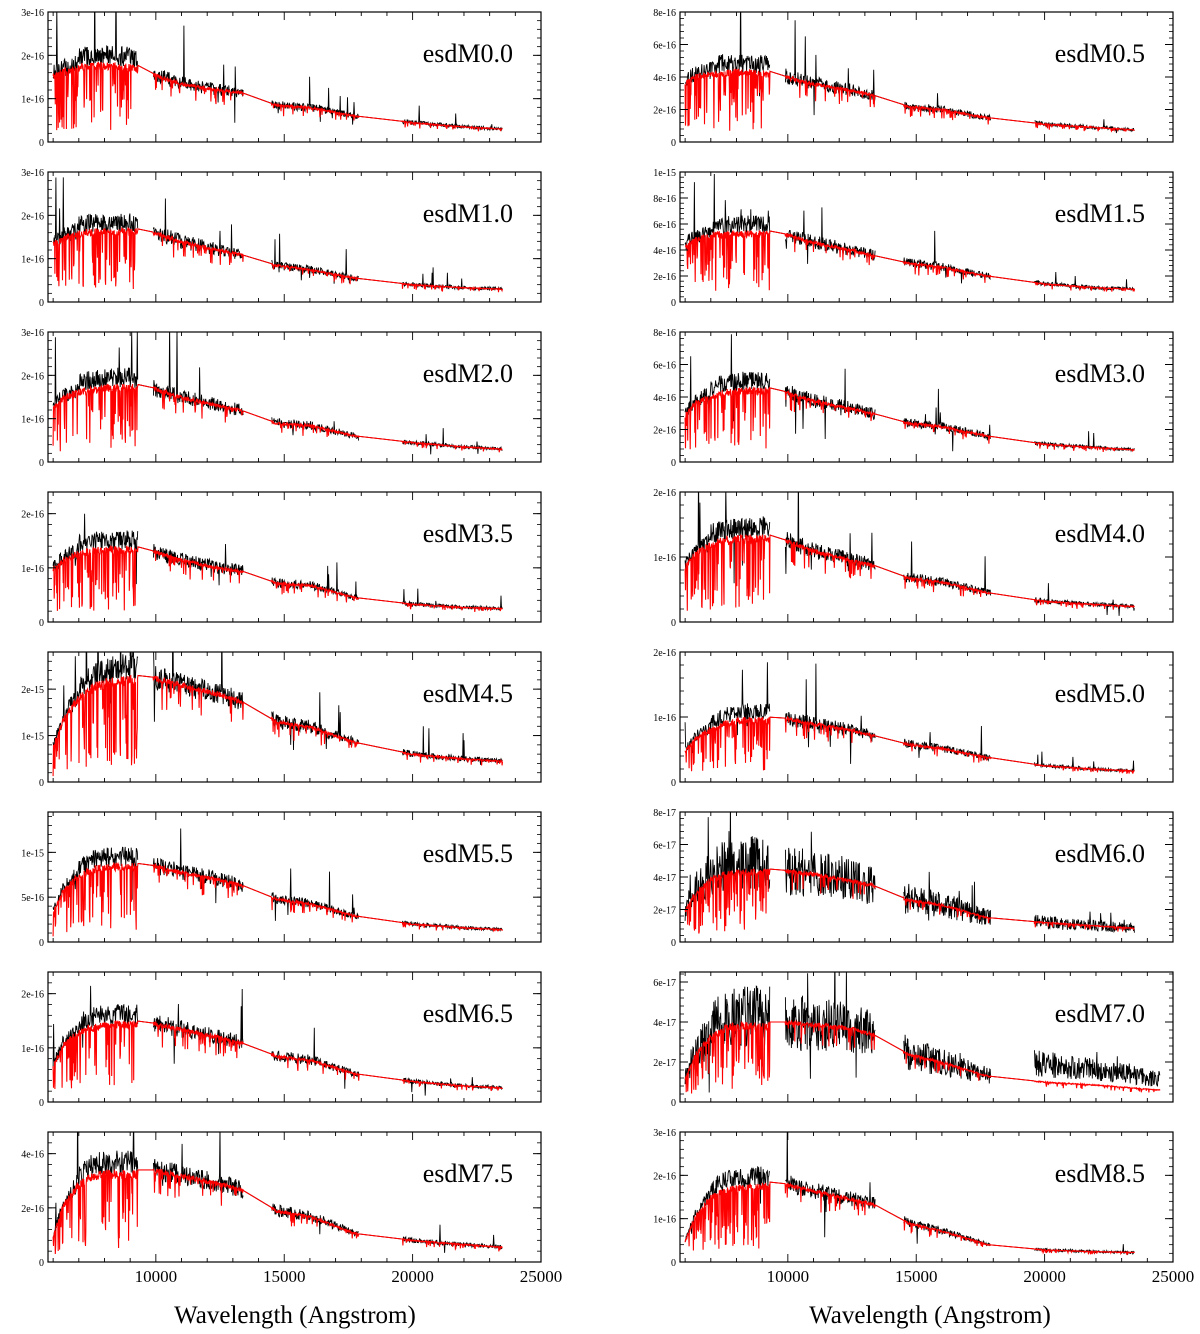 The width and height of the screenshot is (1200, 1334). I want to click on panel-label: esdM7.5, so click(468, 1173).